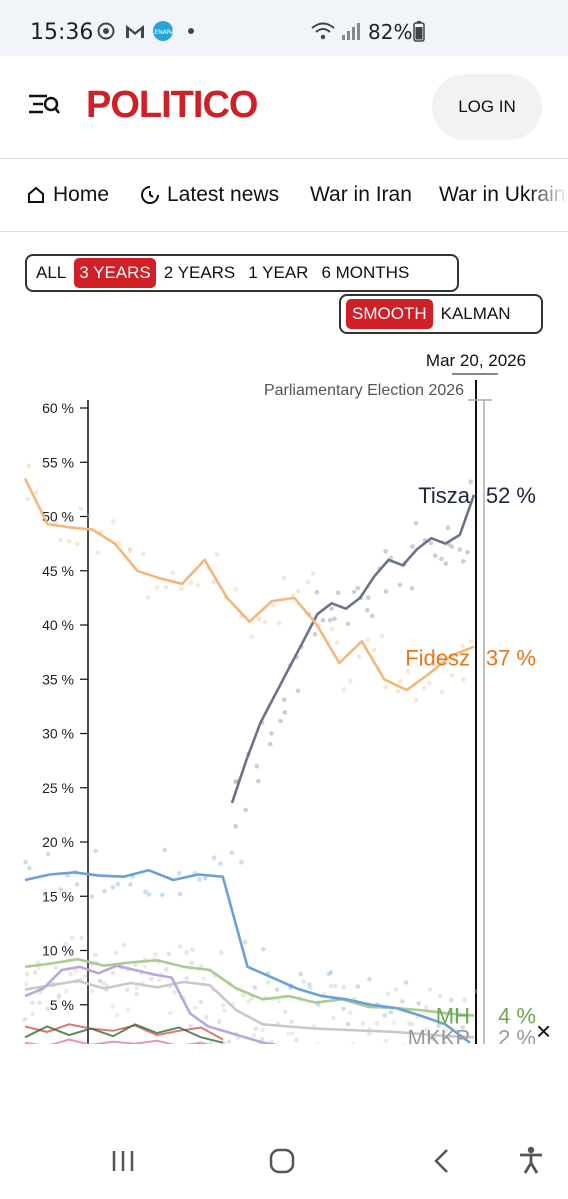  I want to click on range-6-months: 6 MONTHS, so click(365, 272).